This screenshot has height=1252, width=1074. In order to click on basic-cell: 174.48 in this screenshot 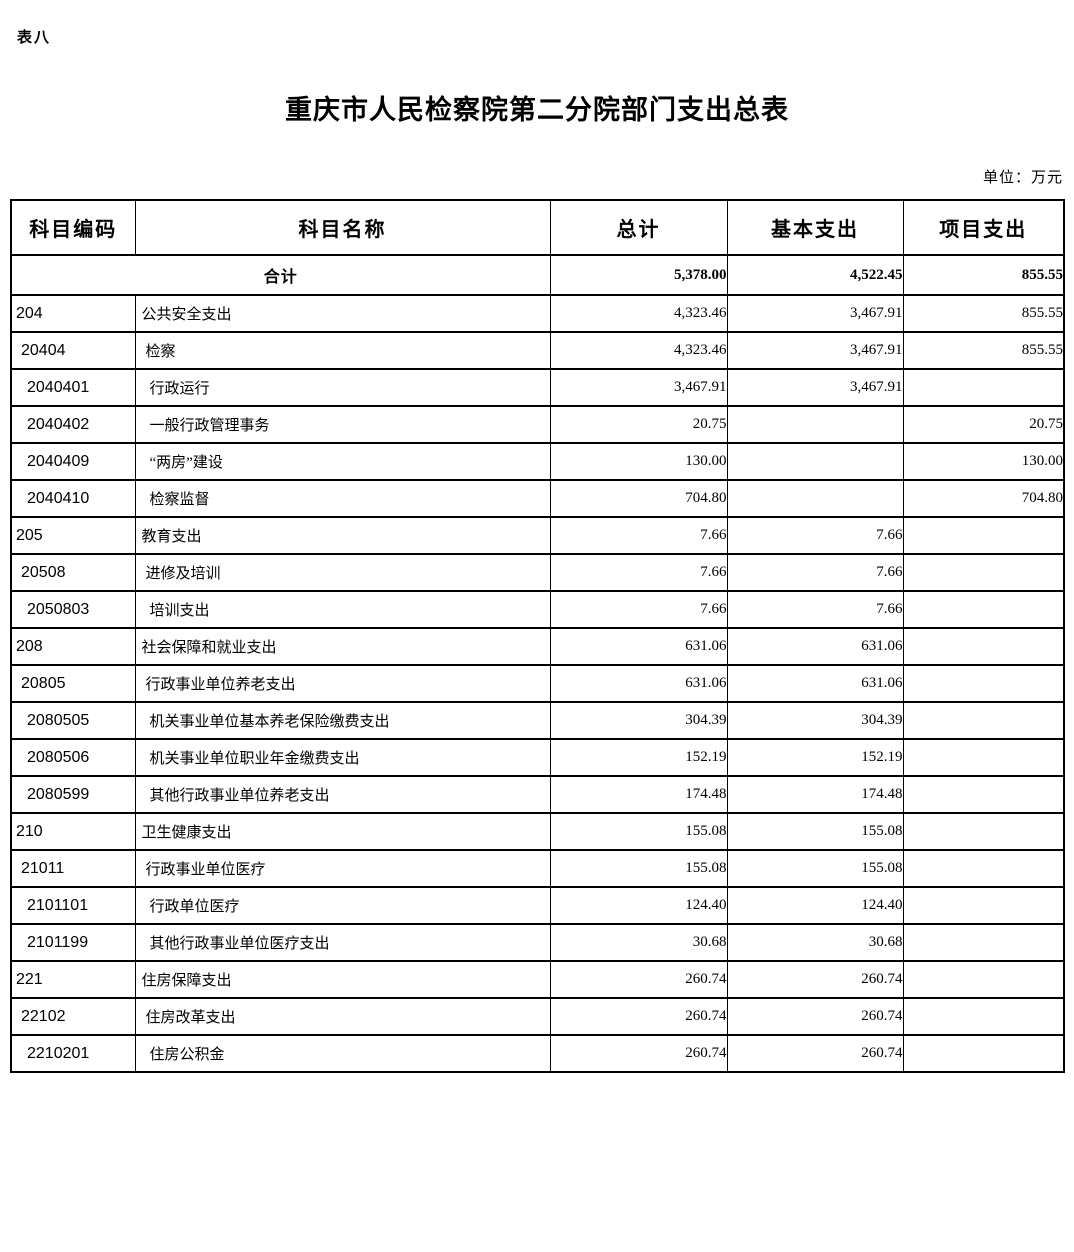, I will do `click(815, 794)`.